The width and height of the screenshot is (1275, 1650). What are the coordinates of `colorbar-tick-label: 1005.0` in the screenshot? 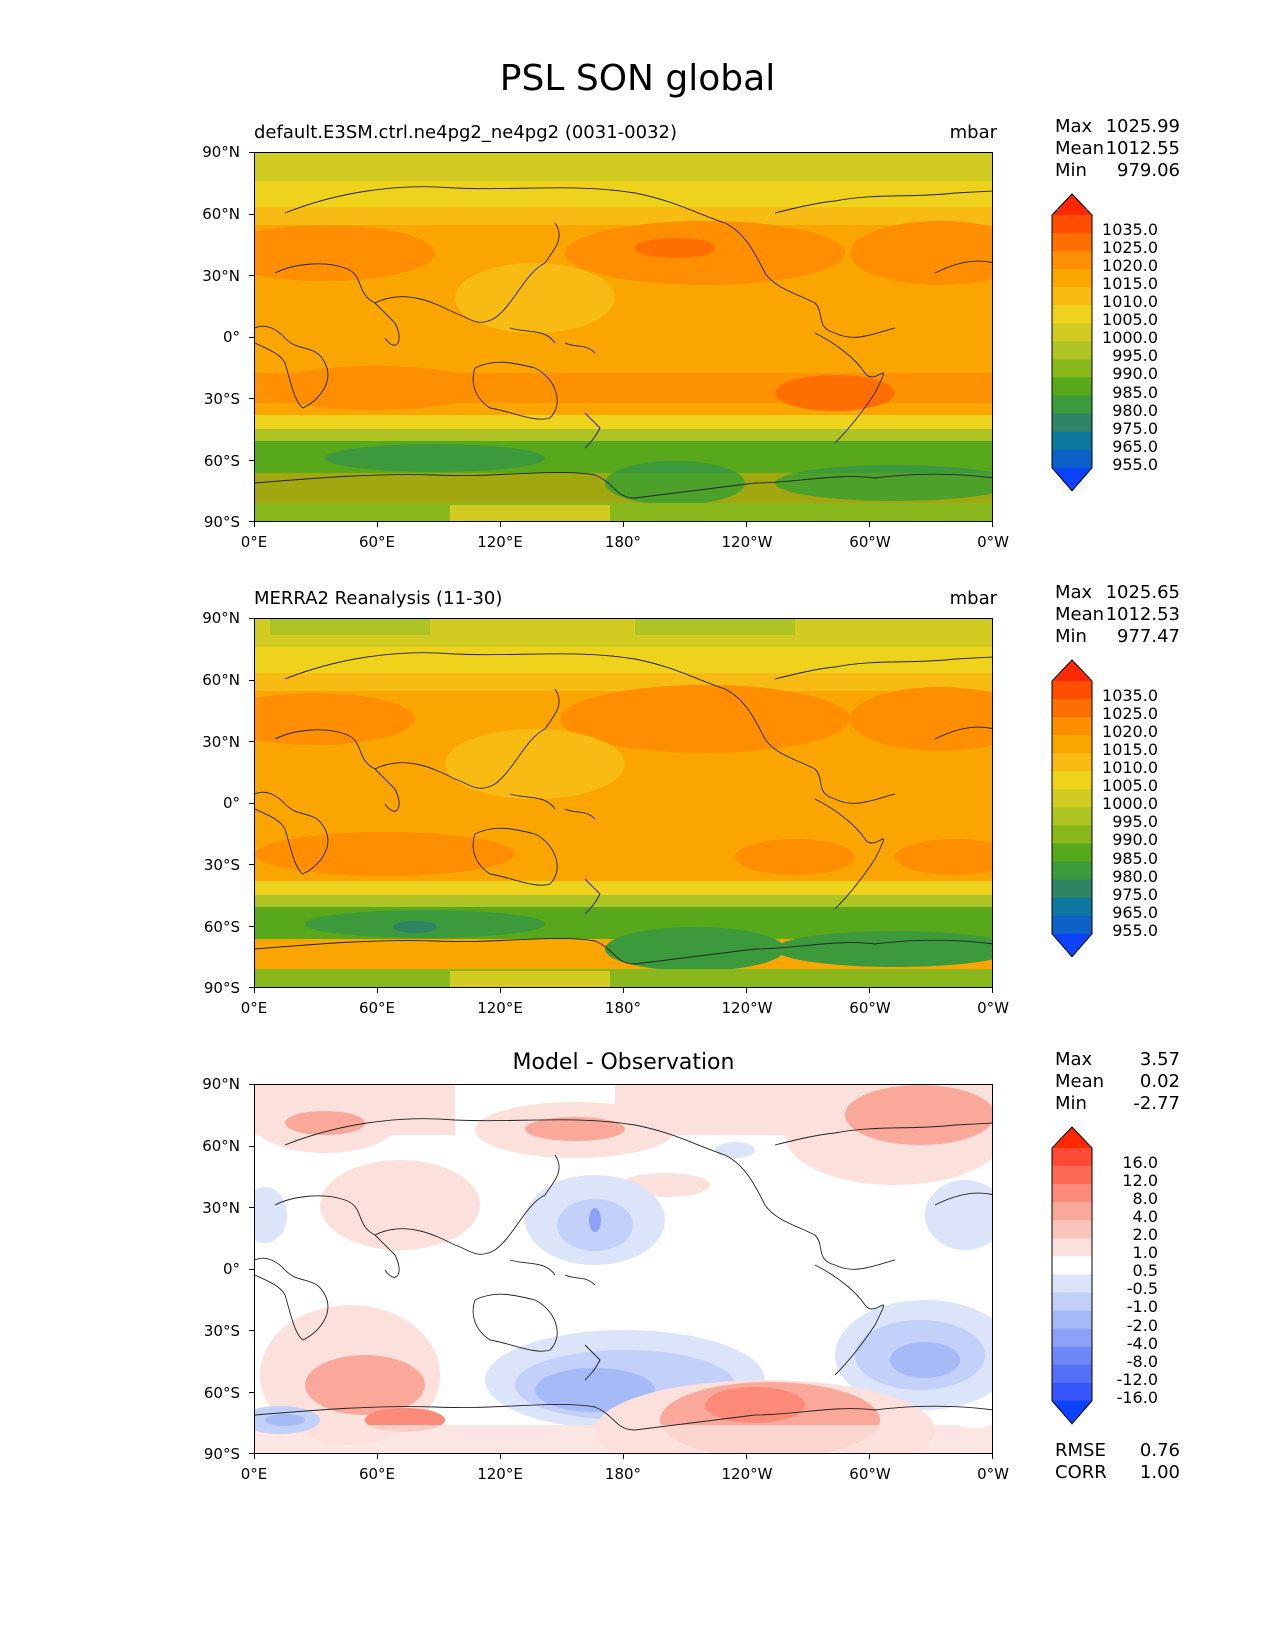 It's located at (1130, 786).